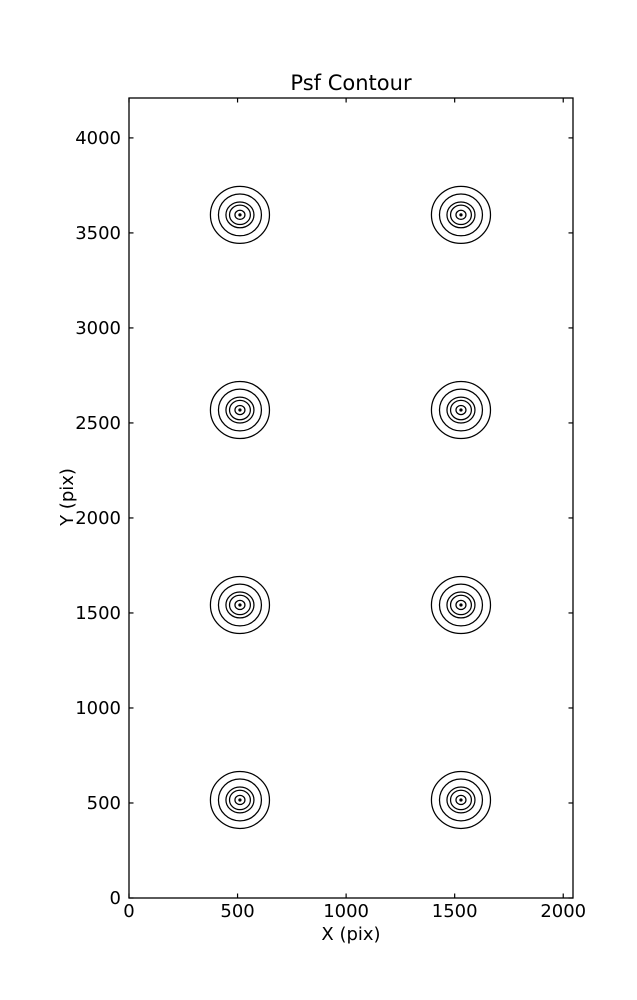 Image resolution: width=637 pixels, height=1000 pixels. I want to click on x-tick-label: 500, so click(237, 911).